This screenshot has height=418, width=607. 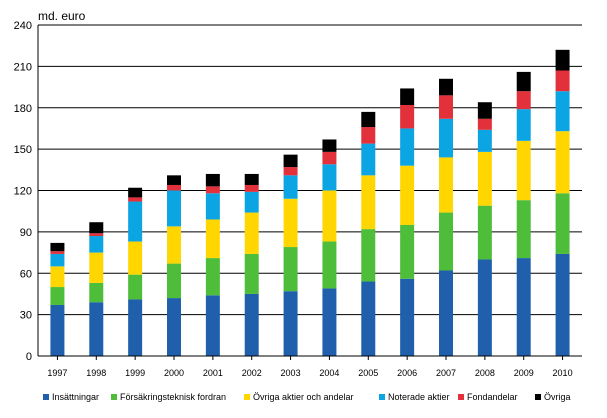 What do you see at coordinates (492, 397) in the screenshot?
I see `legend-label: Fondandelar` at bounding box center [492, 397].